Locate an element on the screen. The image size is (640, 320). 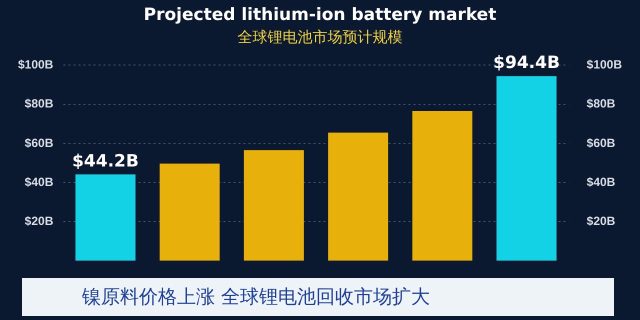
y-tick-label: $60B is located at coordinates (39, 143).